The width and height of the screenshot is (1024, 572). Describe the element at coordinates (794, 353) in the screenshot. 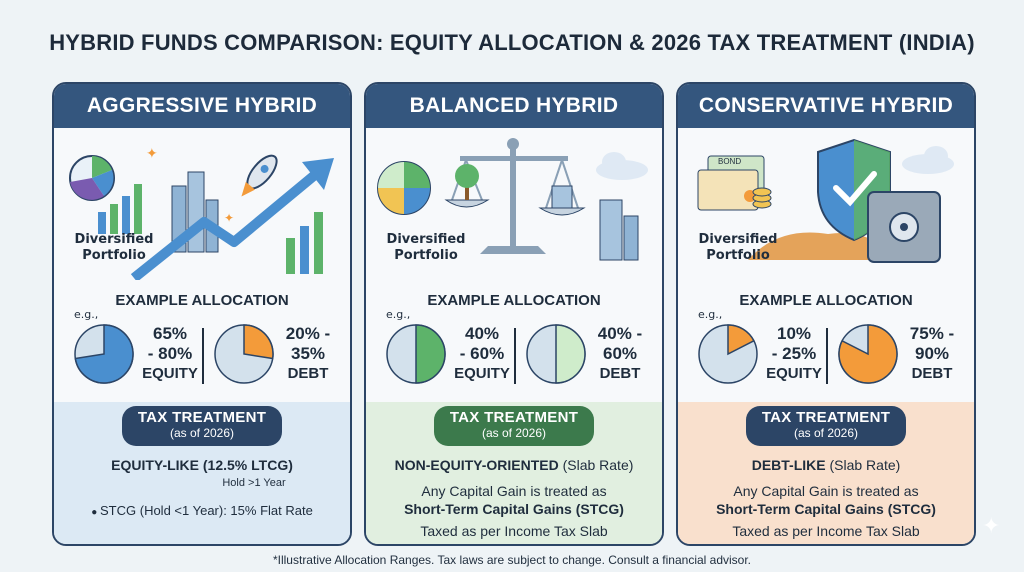

I see `equity-percent: 10% - 25% EQUITY` at that location.